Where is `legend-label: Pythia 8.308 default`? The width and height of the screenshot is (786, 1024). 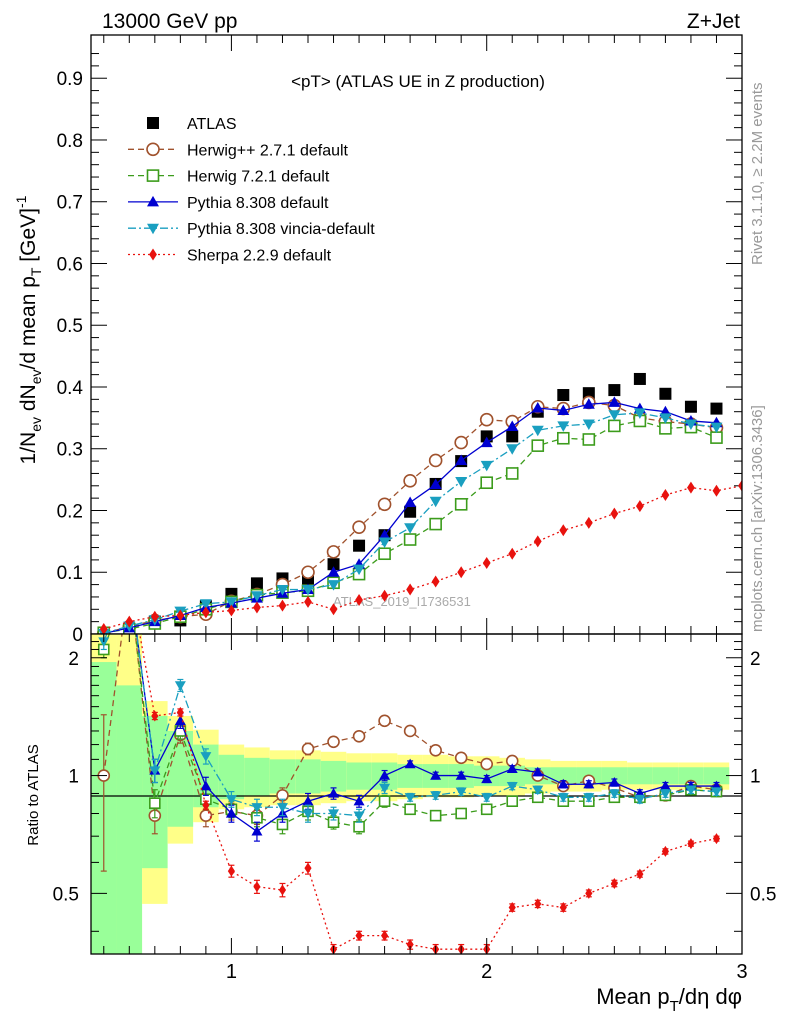
legend-label: Pythia 8.308 default is located at coordinates (258, 203).